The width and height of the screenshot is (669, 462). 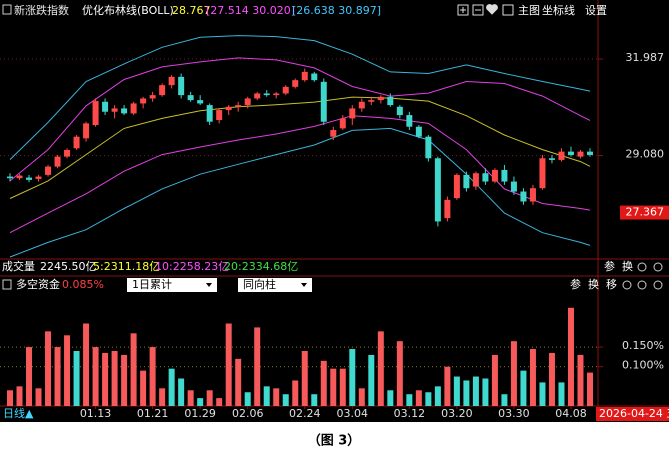 I want to click on zoom-in, so click(x=463, y=10).